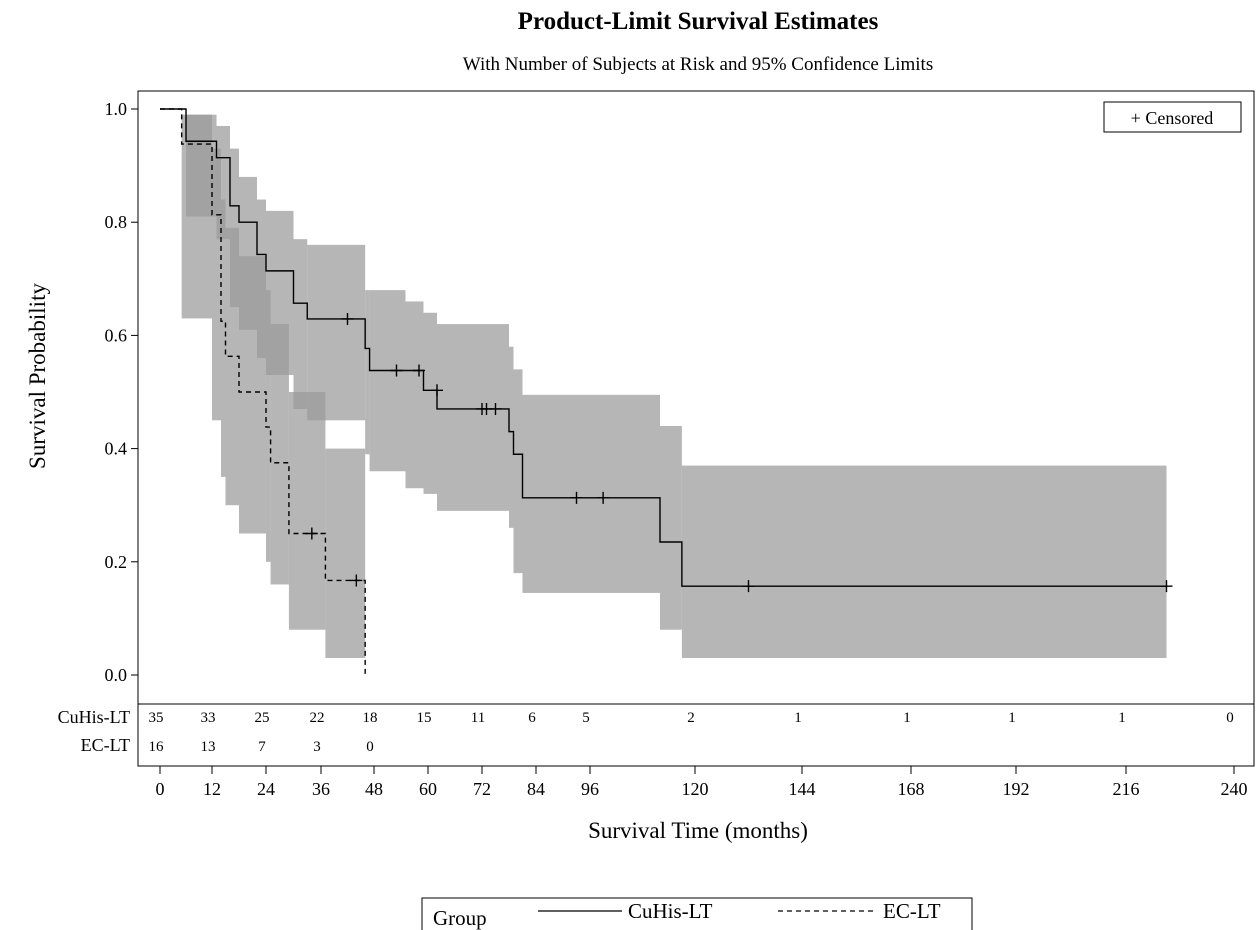  What do you see at coordinates (105, 745) in the screenshot?
I see `risk-row-label-ec: EC-LT` at bounding box center [105, 745].